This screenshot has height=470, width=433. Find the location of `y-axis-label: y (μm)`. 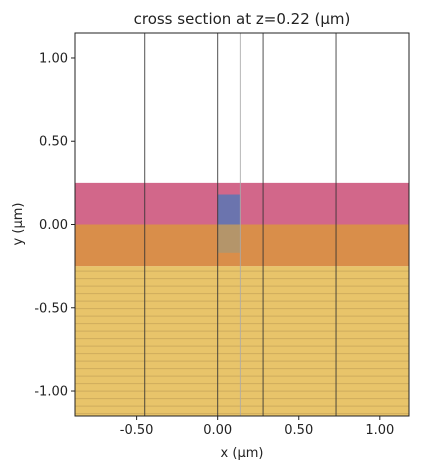

y-axis-label: y (μm) is located at coordinates (18, 224).